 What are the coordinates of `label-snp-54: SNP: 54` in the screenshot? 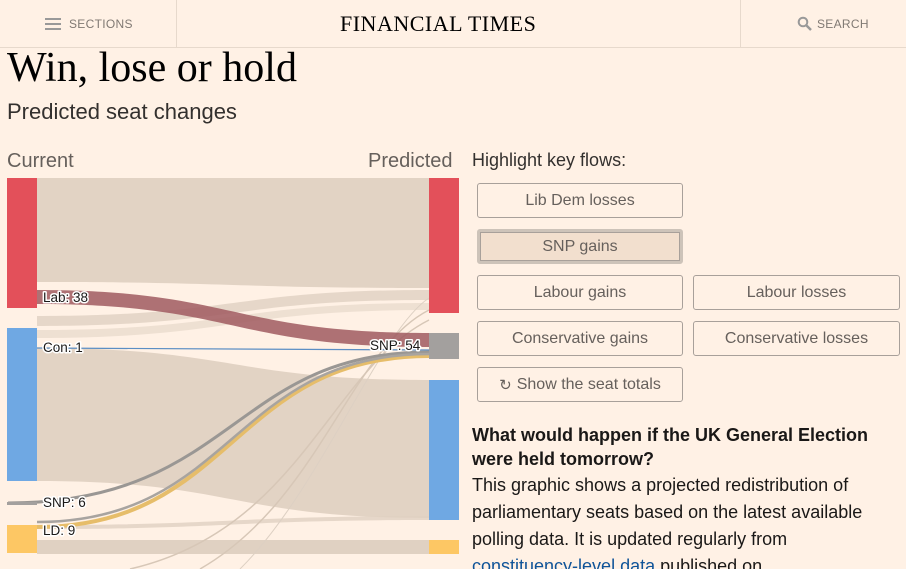 It's located at (395, 345).